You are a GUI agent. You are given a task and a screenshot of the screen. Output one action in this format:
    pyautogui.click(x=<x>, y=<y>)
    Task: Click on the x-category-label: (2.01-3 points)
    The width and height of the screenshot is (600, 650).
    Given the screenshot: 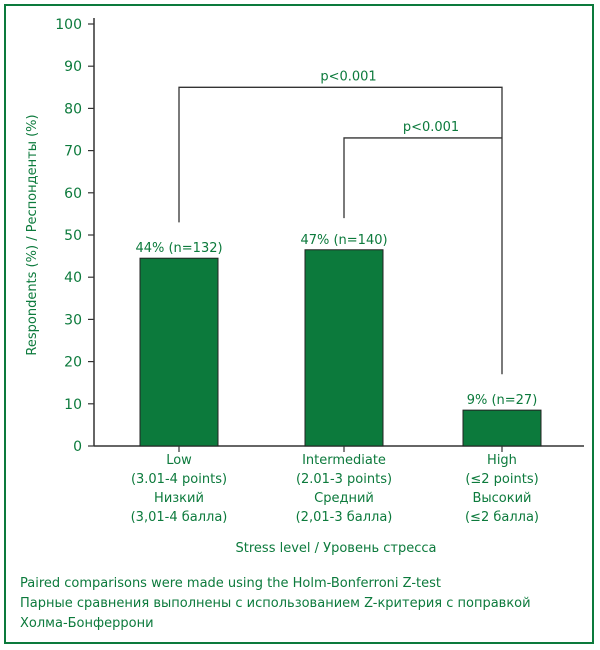 What is the action you would take?
    pyautogui.click(x=344, y=479)
    